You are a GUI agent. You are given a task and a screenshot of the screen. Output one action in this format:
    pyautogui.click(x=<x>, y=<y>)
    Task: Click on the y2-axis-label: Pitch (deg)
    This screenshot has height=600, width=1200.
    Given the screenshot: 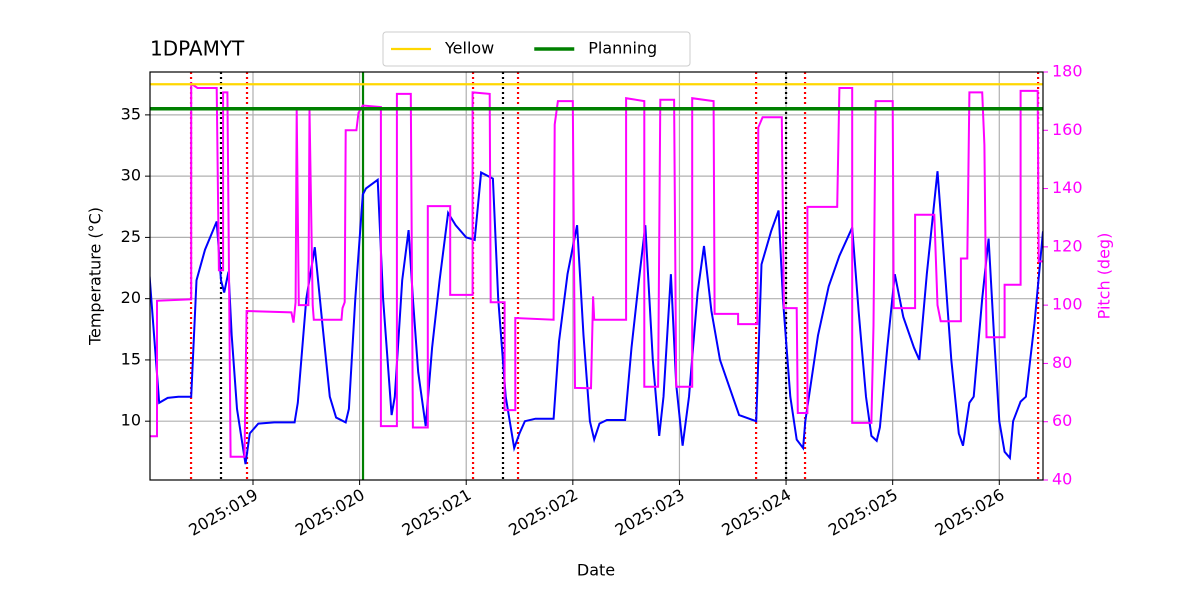 What is the action you would take?
    pyautogui.click(x=1104, y=276)
    